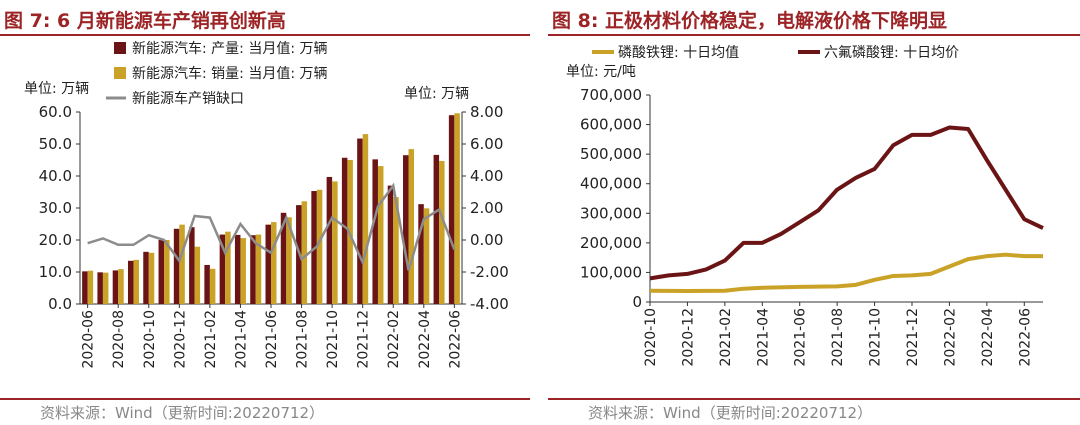 This screenshot has width=1080, height=425. Describe the element at coordinates (89, 339) in the screenshot. I see `x-tick-label: 2020-06` at that location.